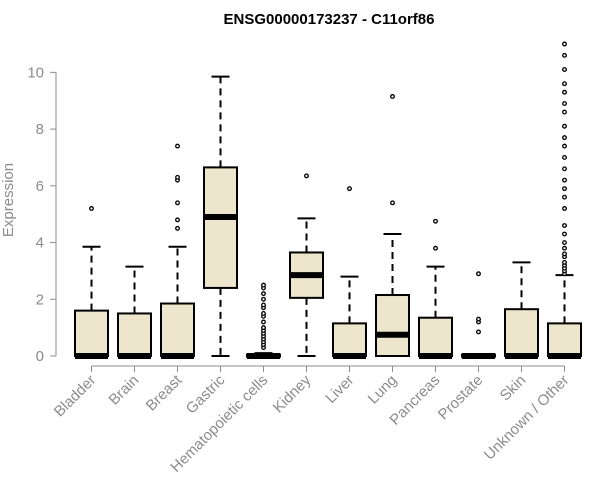 Image resolution: width=600 pixels, height=500 pixels. Describe the element at coordinates (435, 288) in the screenshot. I see `box-pancreas` at that location.